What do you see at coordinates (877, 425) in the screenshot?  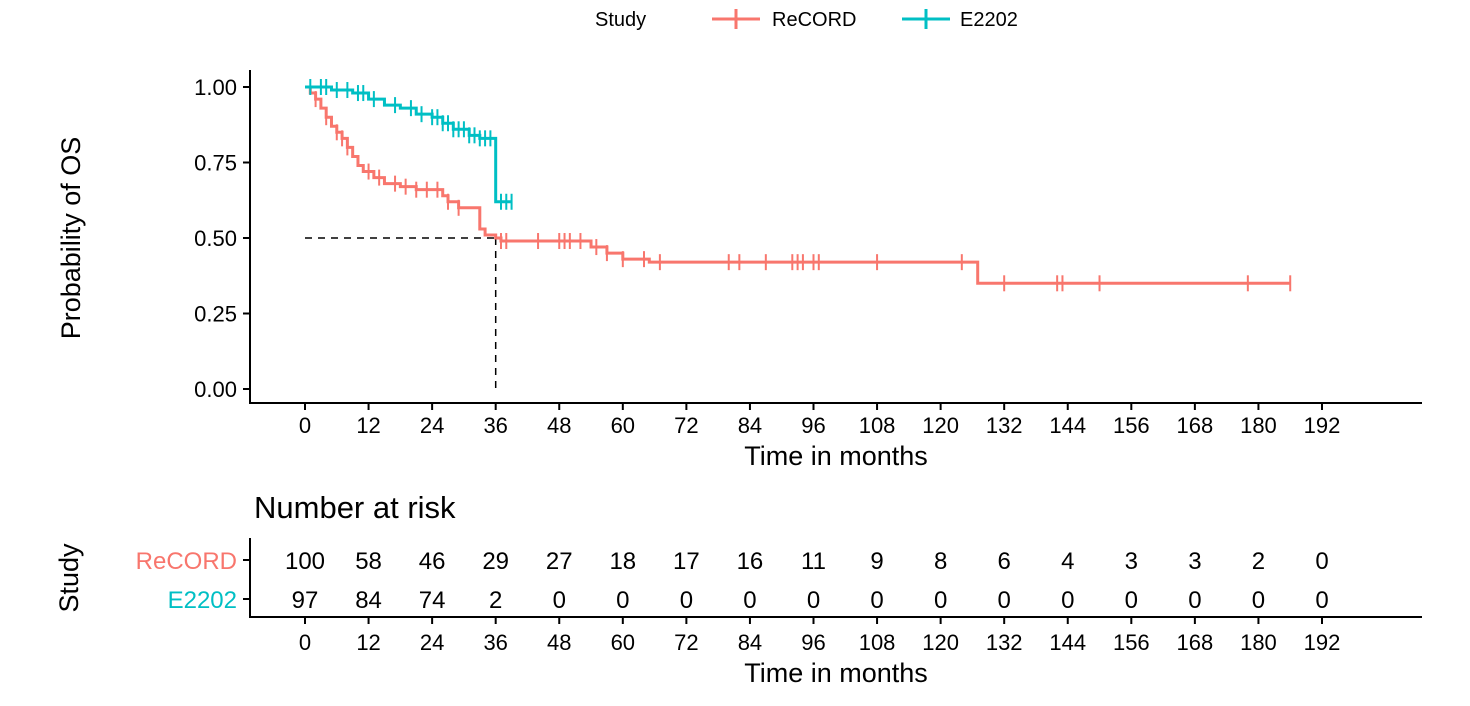 I see `x-tick-label: 108` at bounding box center [877, 425].